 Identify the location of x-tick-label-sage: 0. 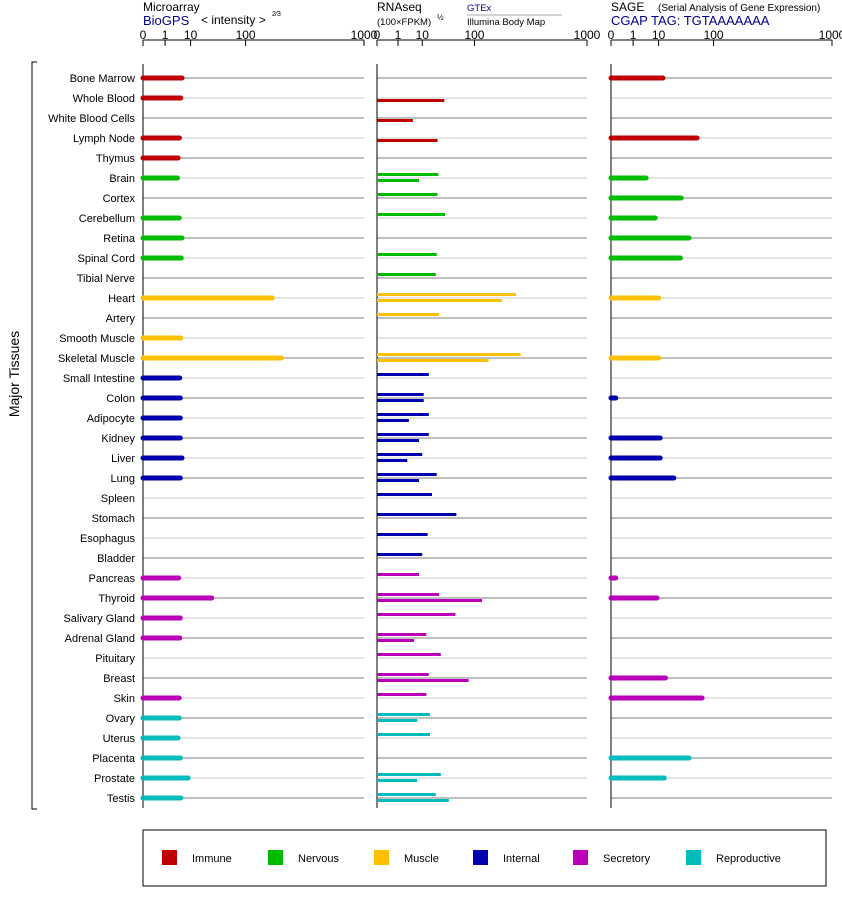
(611, 35).